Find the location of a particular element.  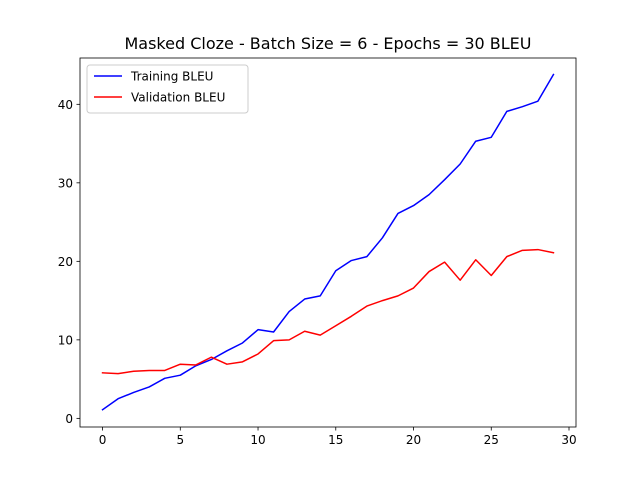

y-tick-label: 0 is located at coordinates (69, 419).